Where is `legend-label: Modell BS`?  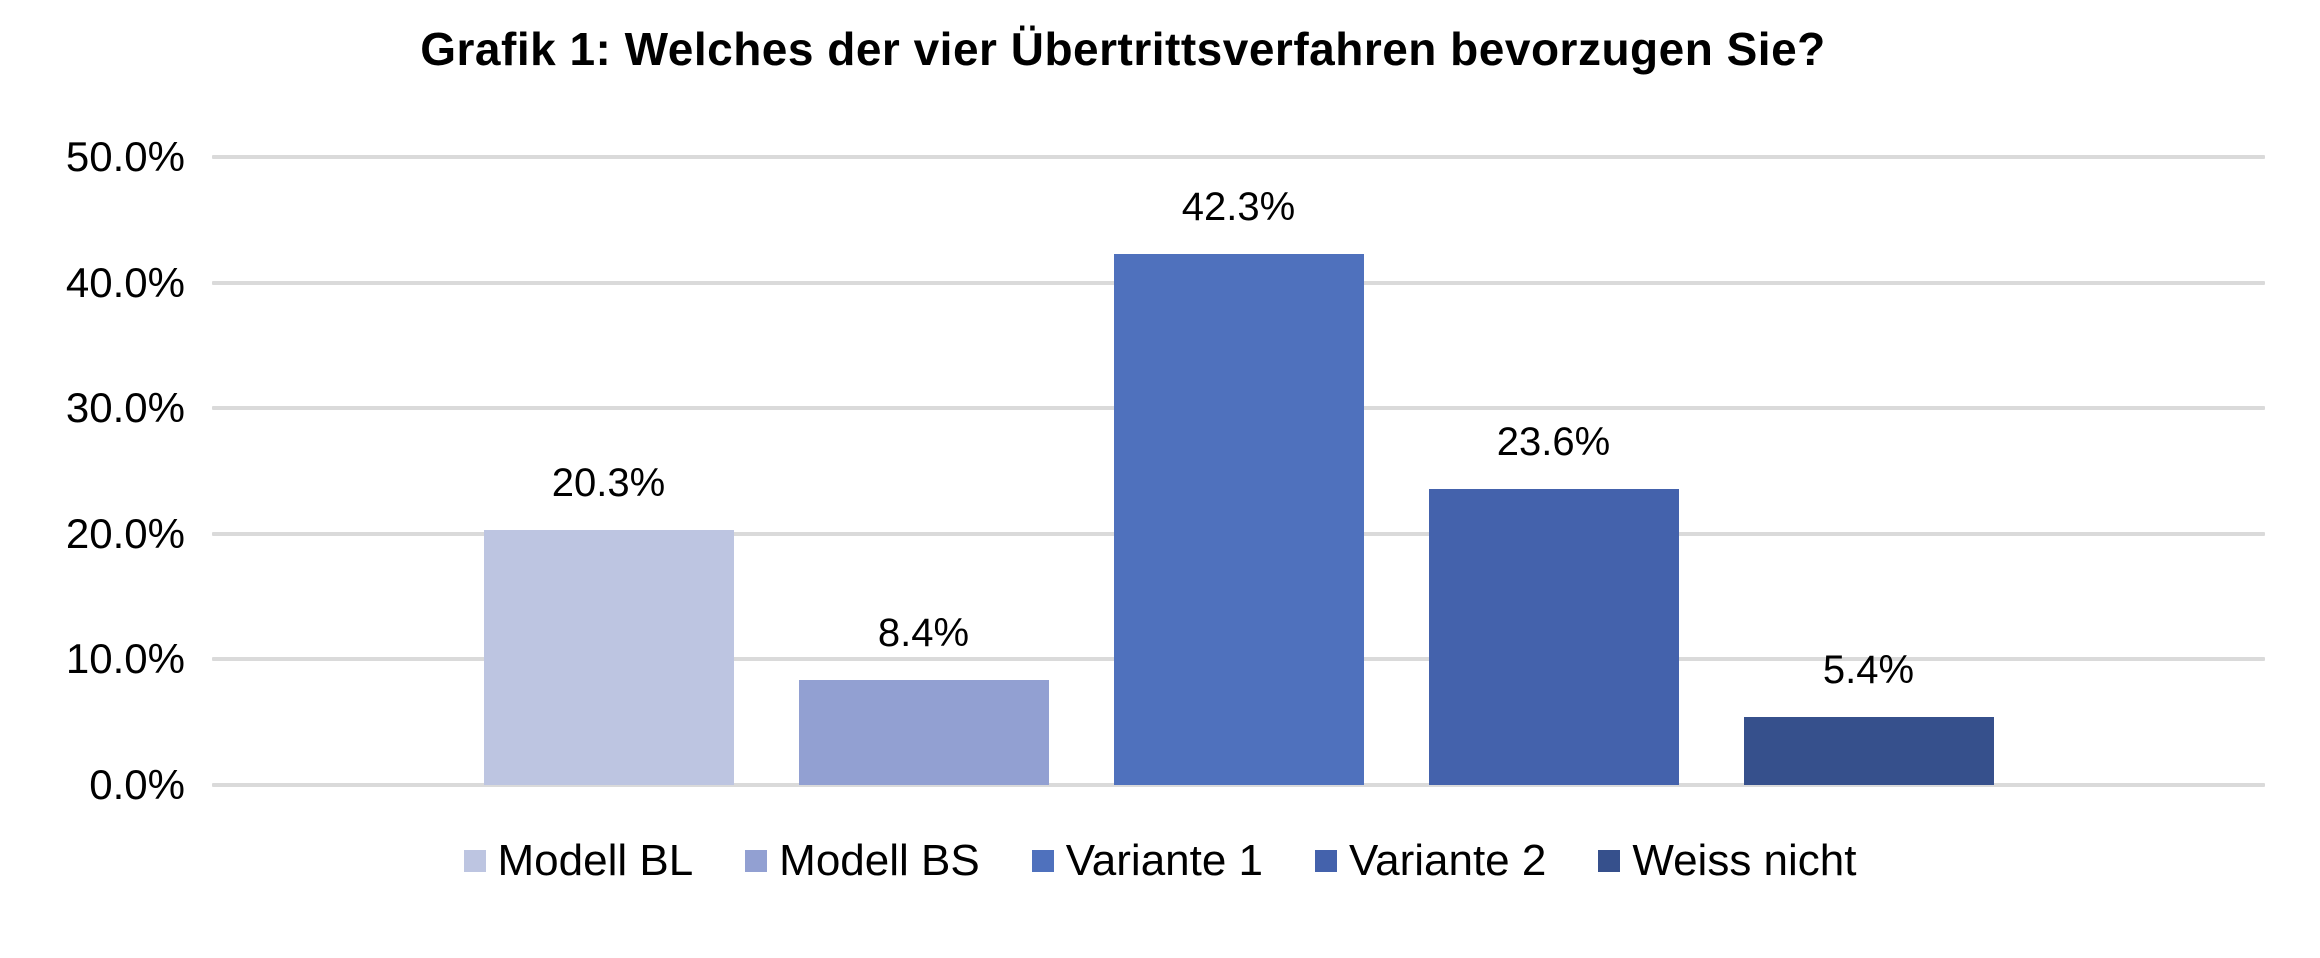 legend-label: Modell BS is located at coordinates (879, 860).